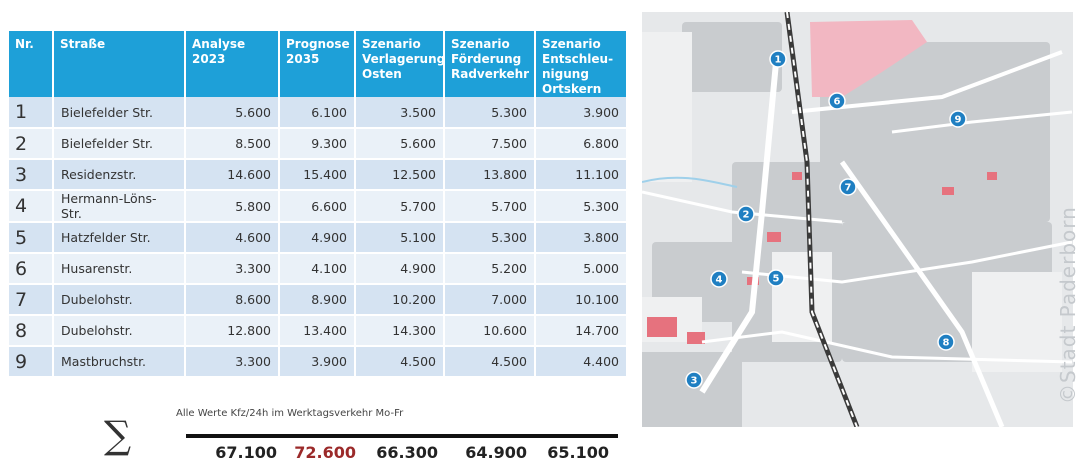 The height and width of the screenshot is (468, 1080). What do you see at coordinates (119, 64) in the screenshot?
I see `header-strasse: Straße` at bounding box center [119, 64].